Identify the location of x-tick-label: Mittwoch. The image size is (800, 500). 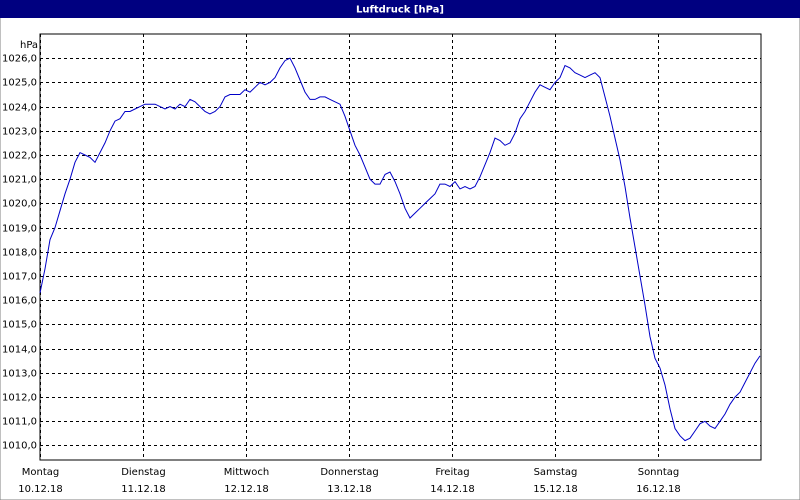
(246, 472).